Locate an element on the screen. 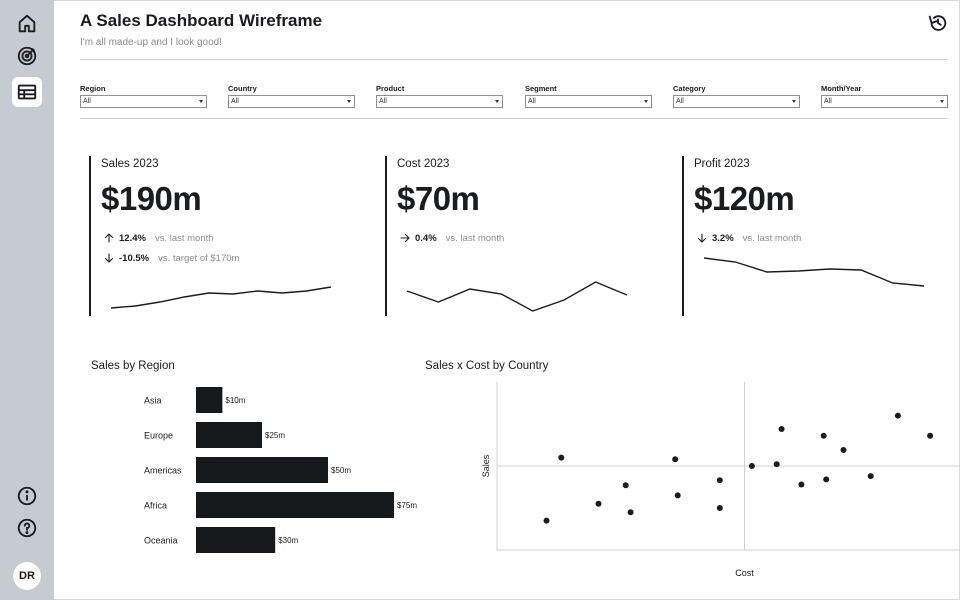 The width and height of the screenshot is (960, 600). cost-sparkline is located at coordinates (517, 296).